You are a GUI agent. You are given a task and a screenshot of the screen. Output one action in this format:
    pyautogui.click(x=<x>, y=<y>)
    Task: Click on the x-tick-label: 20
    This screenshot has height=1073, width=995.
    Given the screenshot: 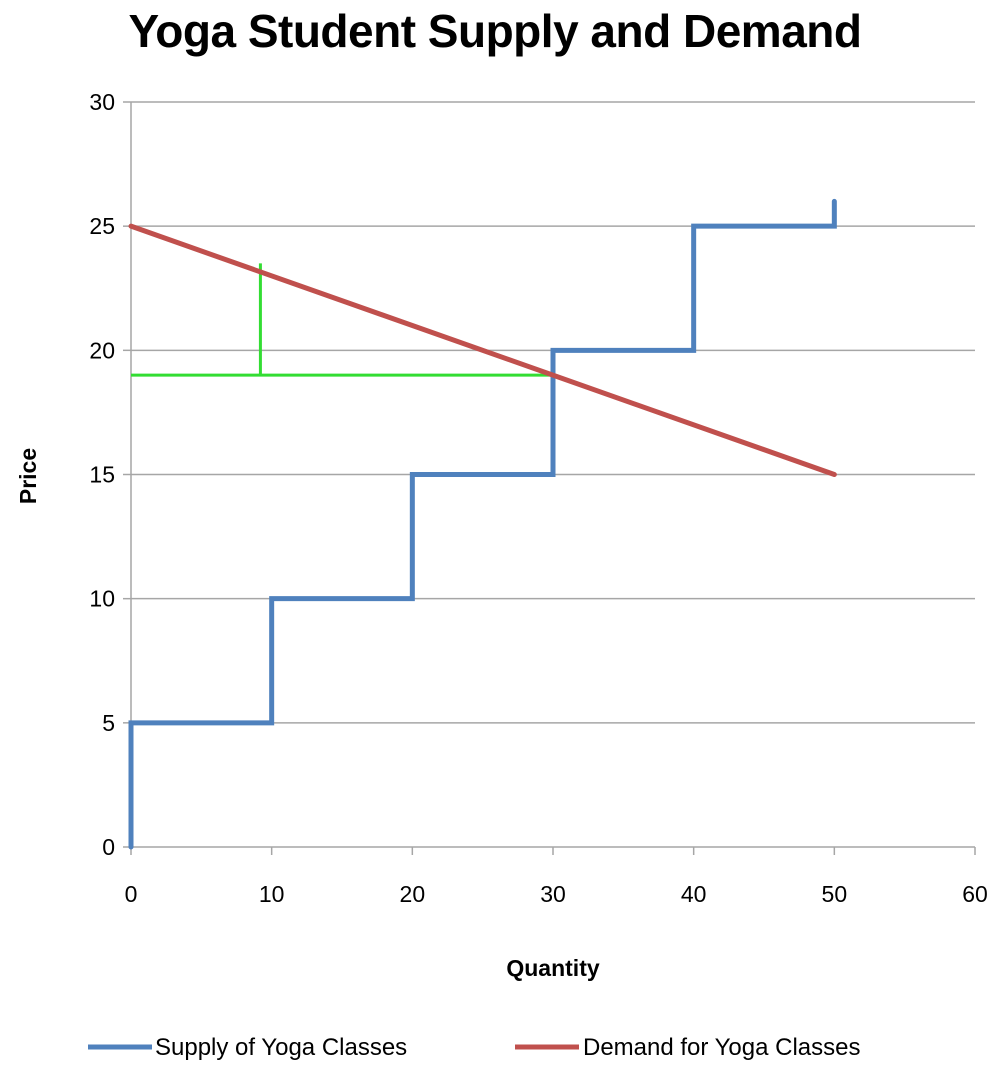 What is the action you would take?
    pyautogui.click(x=413, y=894)
    